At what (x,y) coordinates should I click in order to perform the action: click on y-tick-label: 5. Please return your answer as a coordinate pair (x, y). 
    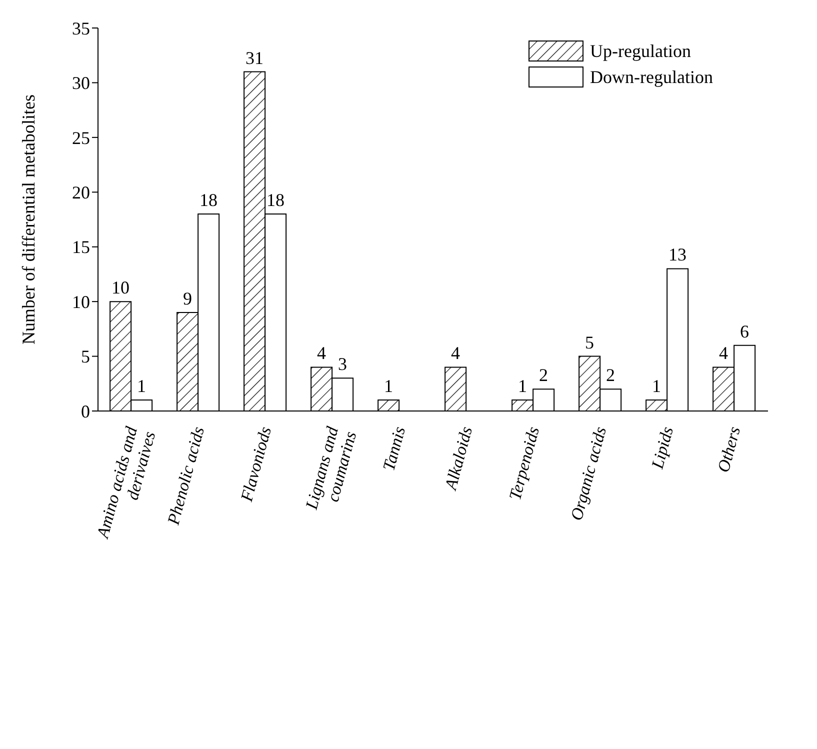
    Looking at the image, I should click on (85, 356).